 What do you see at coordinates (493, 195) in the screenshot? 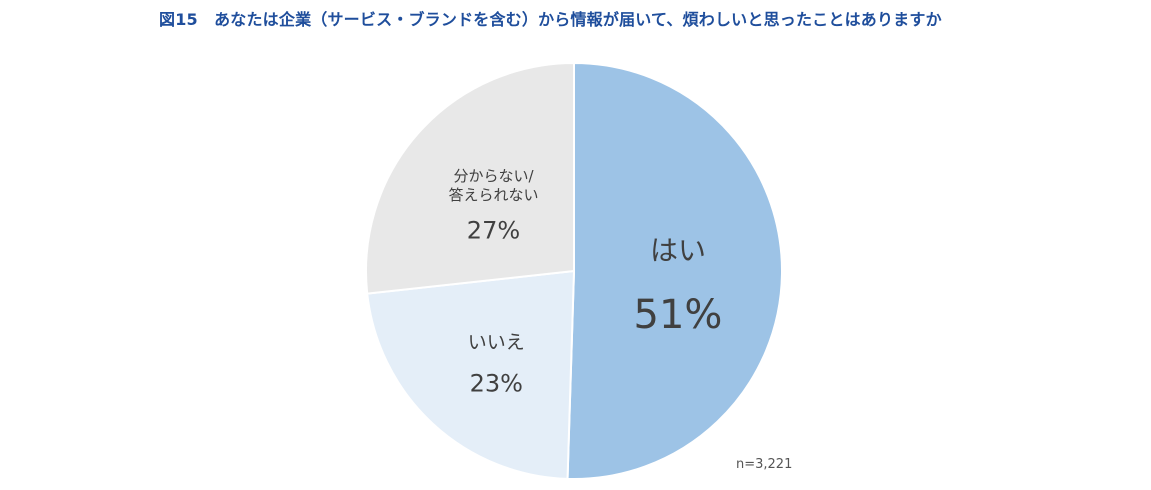
I see `slice-category-label: 答えられない` at bounding box center [493, 195].